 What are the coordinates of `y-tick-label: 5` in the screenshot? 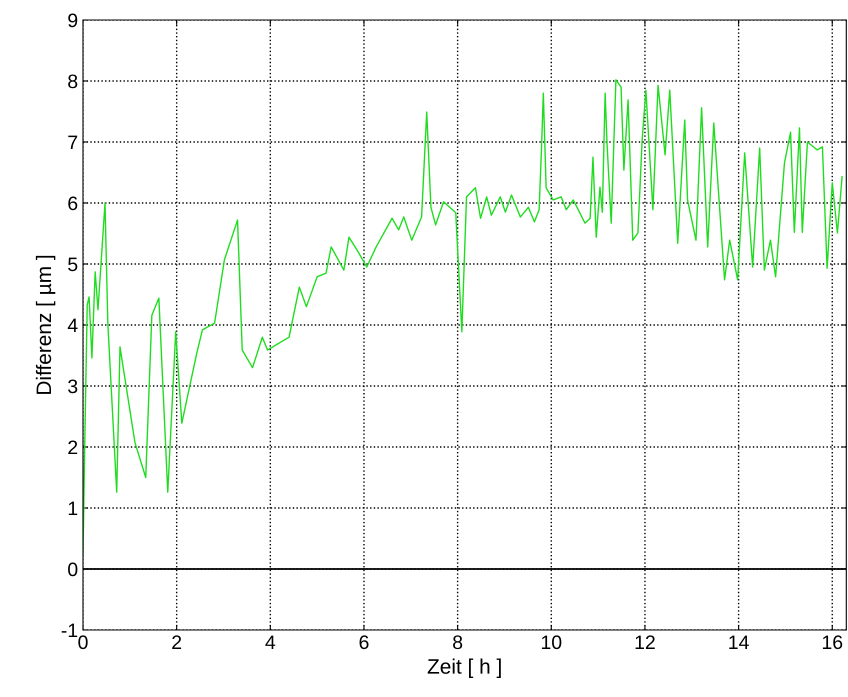 It's located at (73, 265).